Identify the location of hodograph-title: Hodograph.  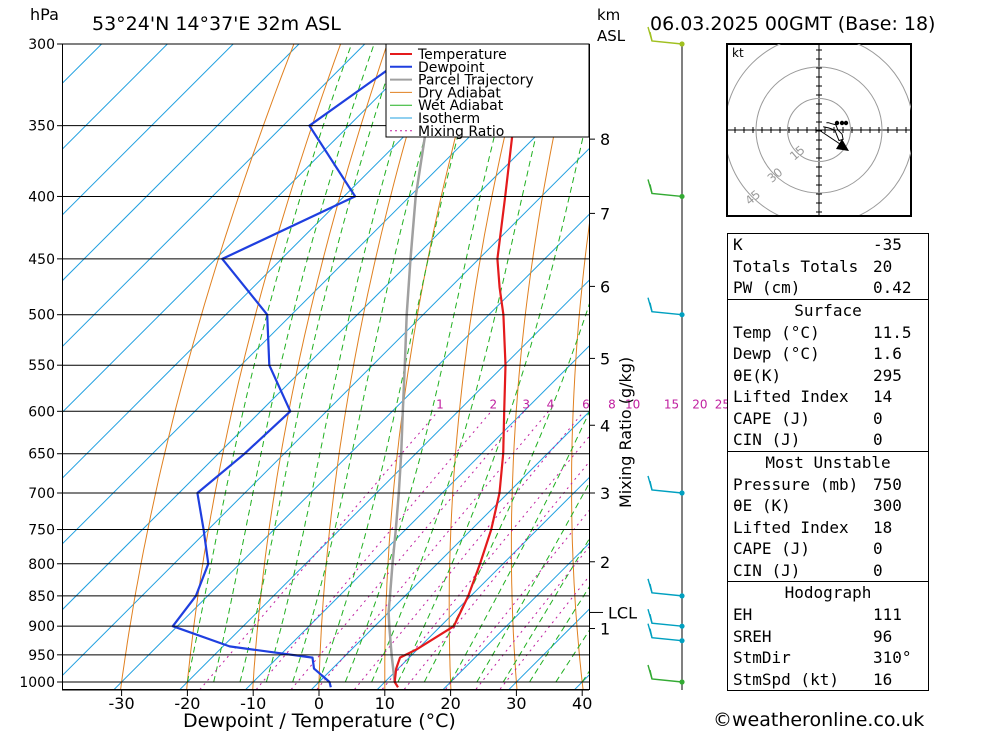
(828, 592).